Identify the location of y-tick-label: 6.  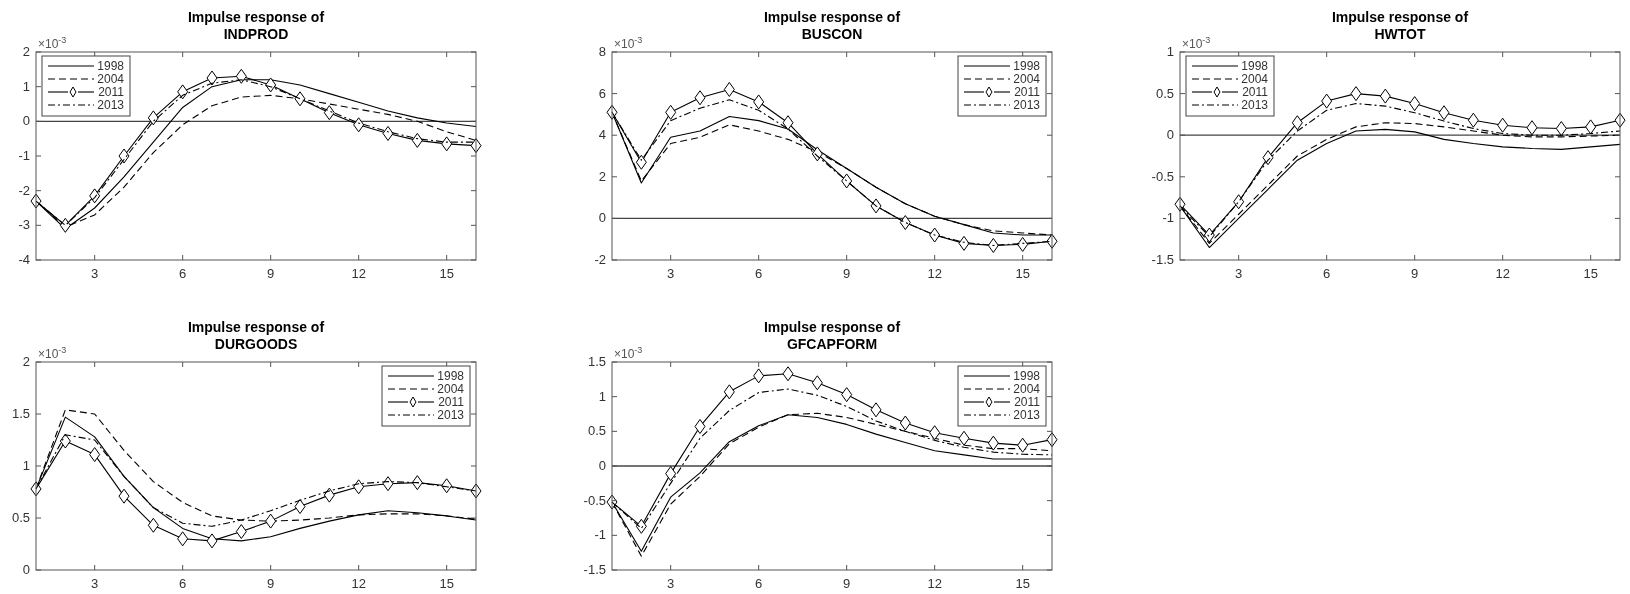
(602, 93).